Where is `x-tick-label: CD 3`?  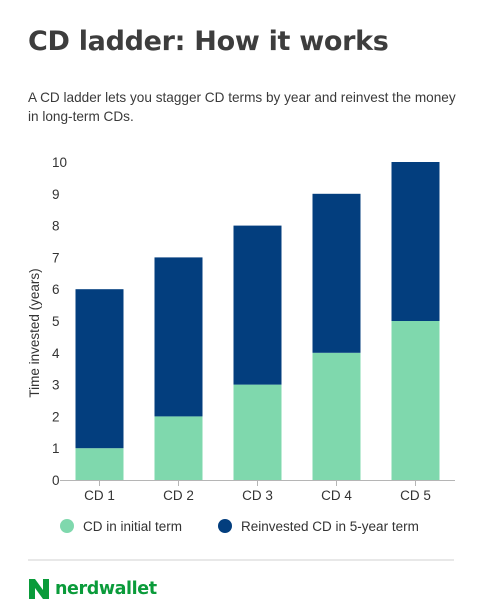 x-tick-label: CD 3 is located at coordinates (257, 495).